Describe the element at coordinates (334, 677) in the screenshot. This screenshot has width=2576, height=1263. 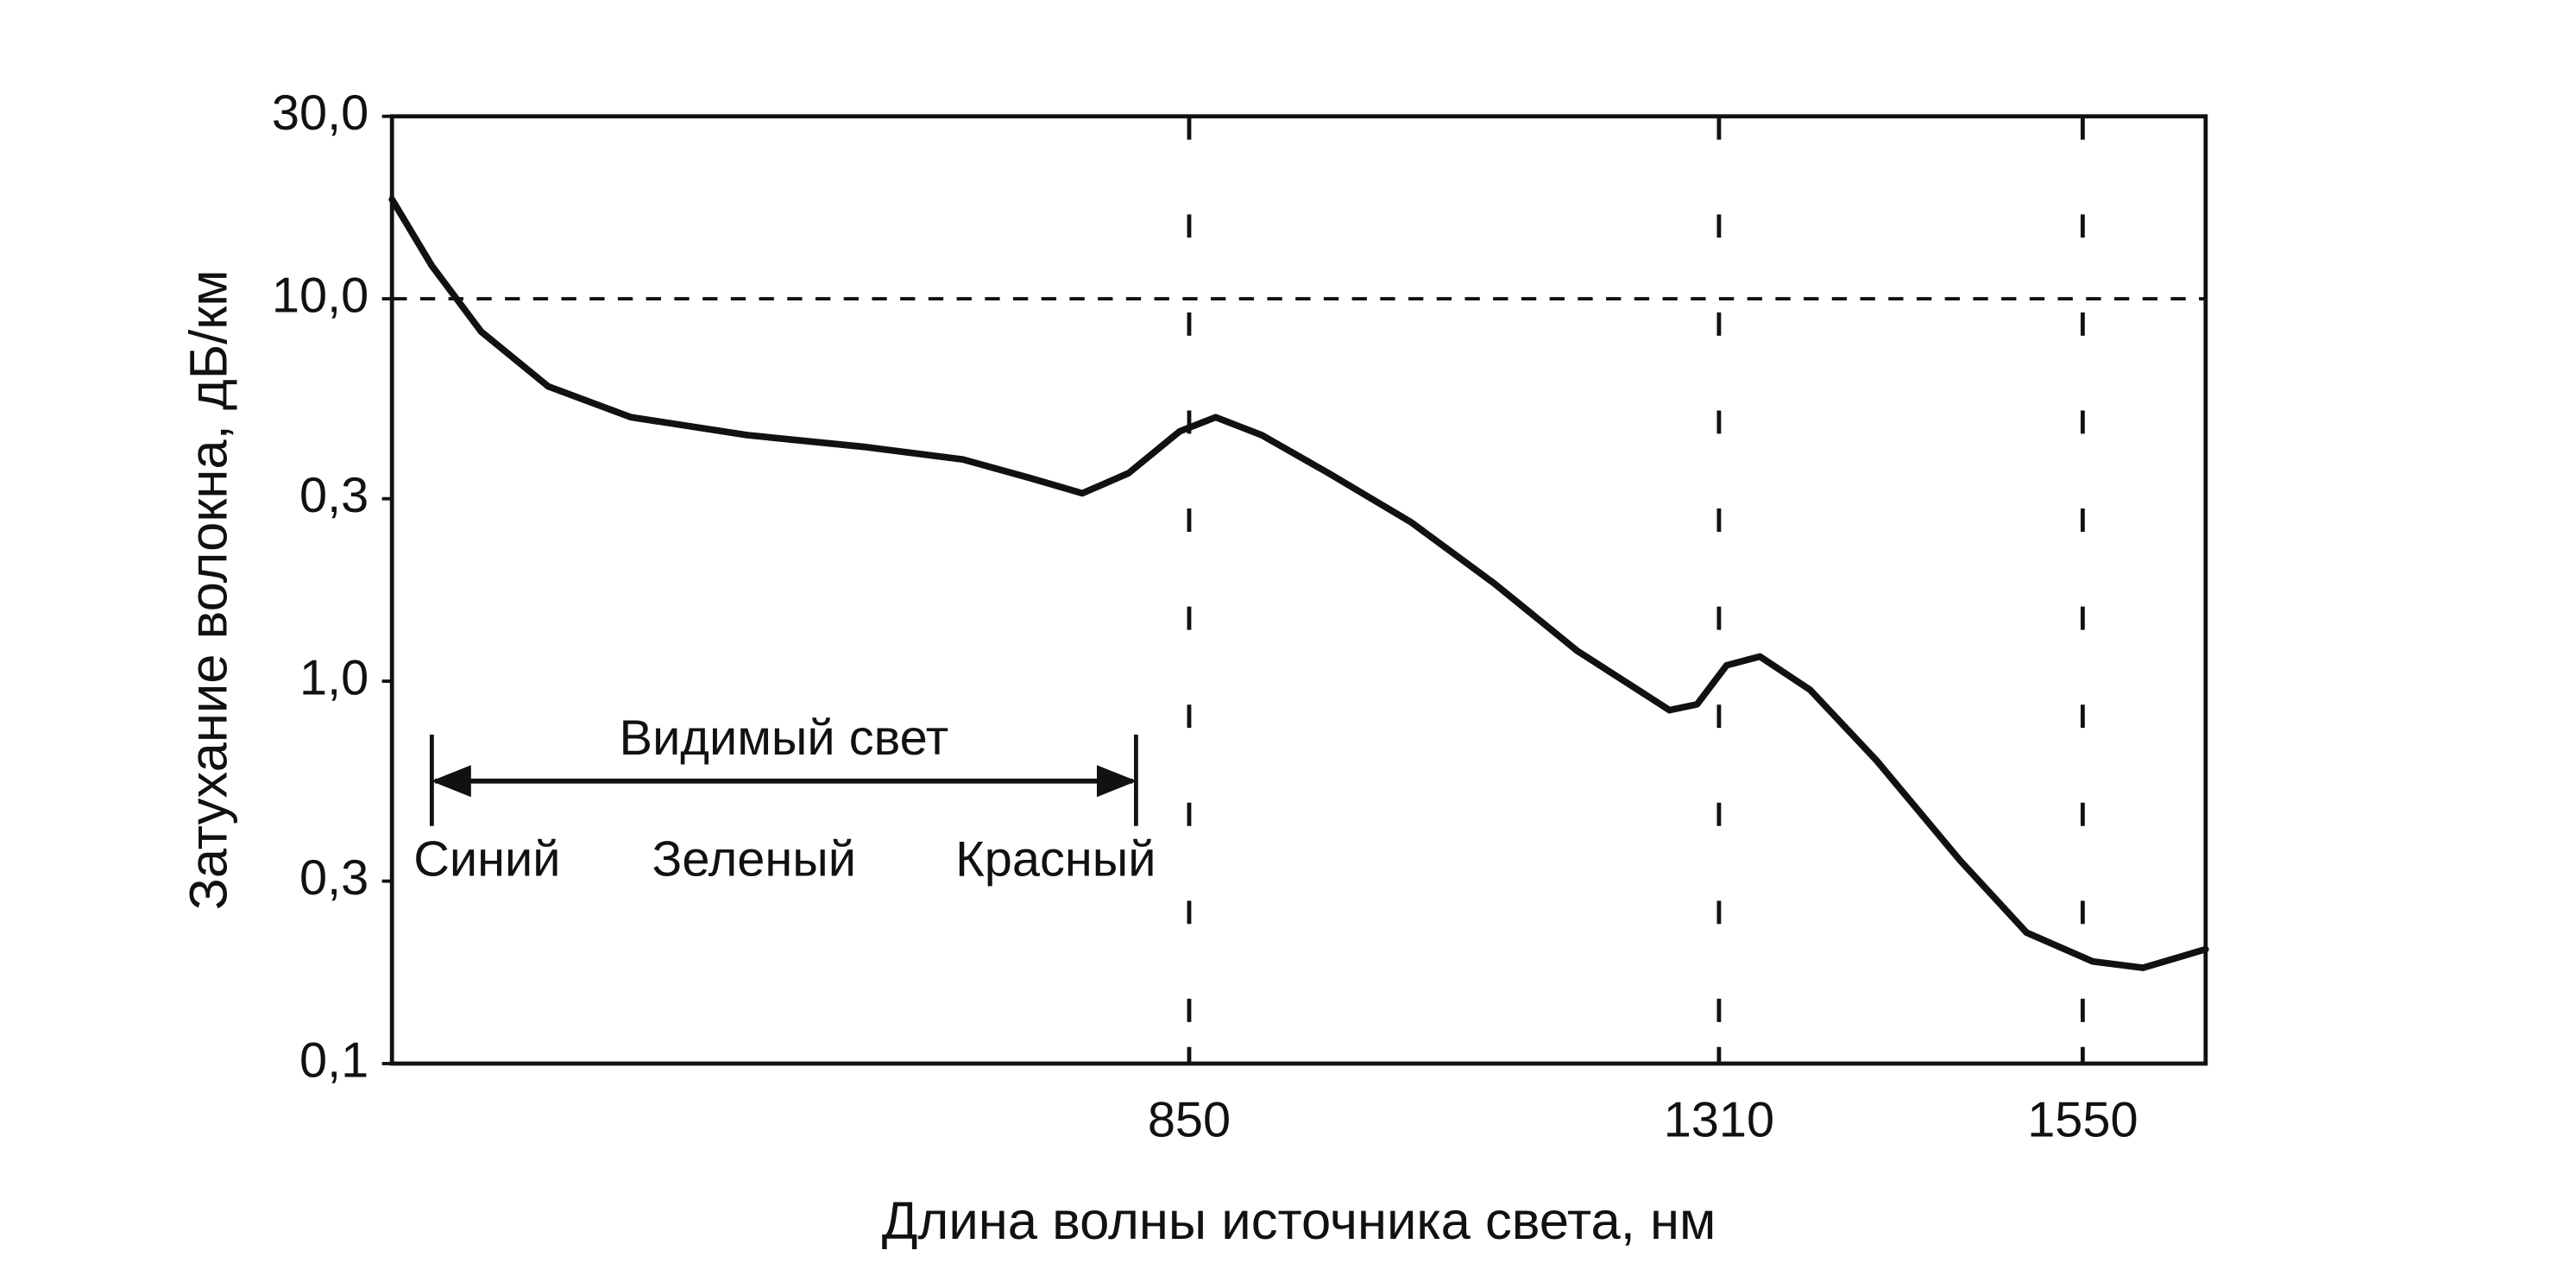
I see `y-tick-label: 1,0` at that location.